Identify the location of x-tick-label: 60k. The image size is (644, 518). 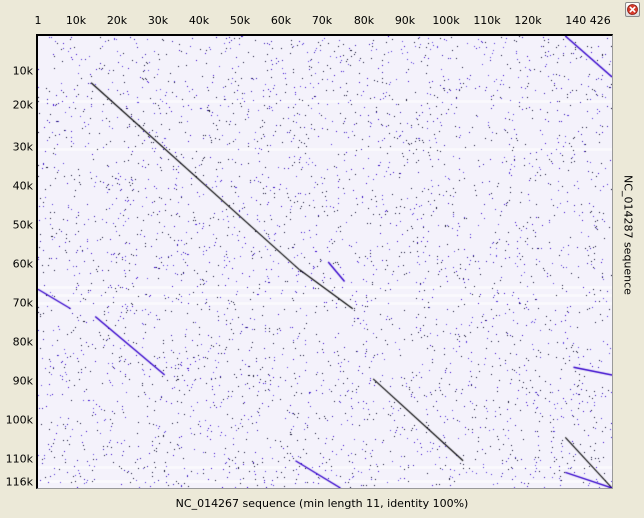
(281, 20).